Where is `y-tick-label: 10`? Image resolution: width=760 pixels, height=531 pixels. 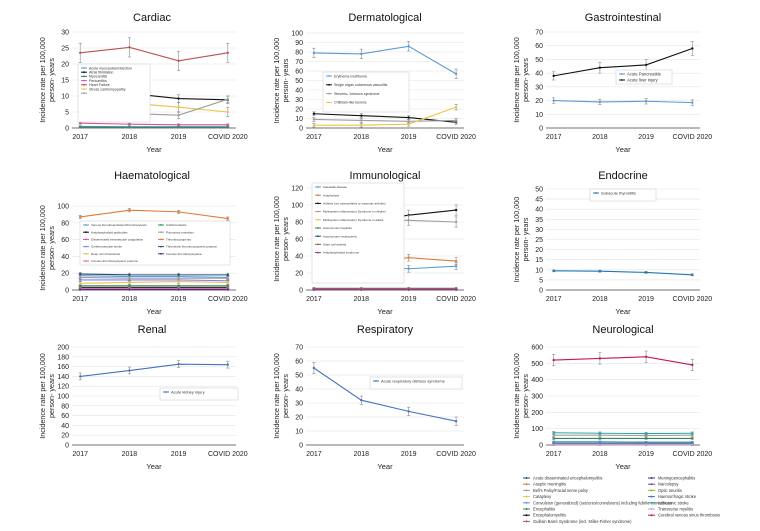 y-tick-label: 10 is located at coordinates (539, 115).